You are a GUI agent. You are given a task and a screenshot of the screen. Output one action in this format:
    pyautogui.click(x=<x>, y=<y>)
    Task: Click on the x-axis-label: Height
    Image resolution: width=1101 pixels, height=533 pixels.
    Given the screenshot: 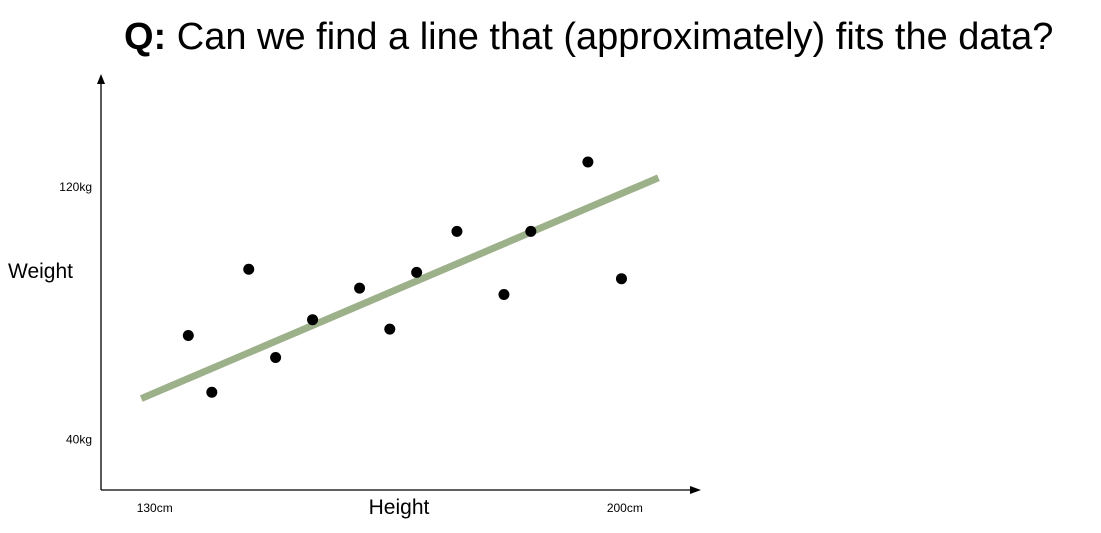 What is the action you would take?
    pyautogui.click(x=399, y=507)
    